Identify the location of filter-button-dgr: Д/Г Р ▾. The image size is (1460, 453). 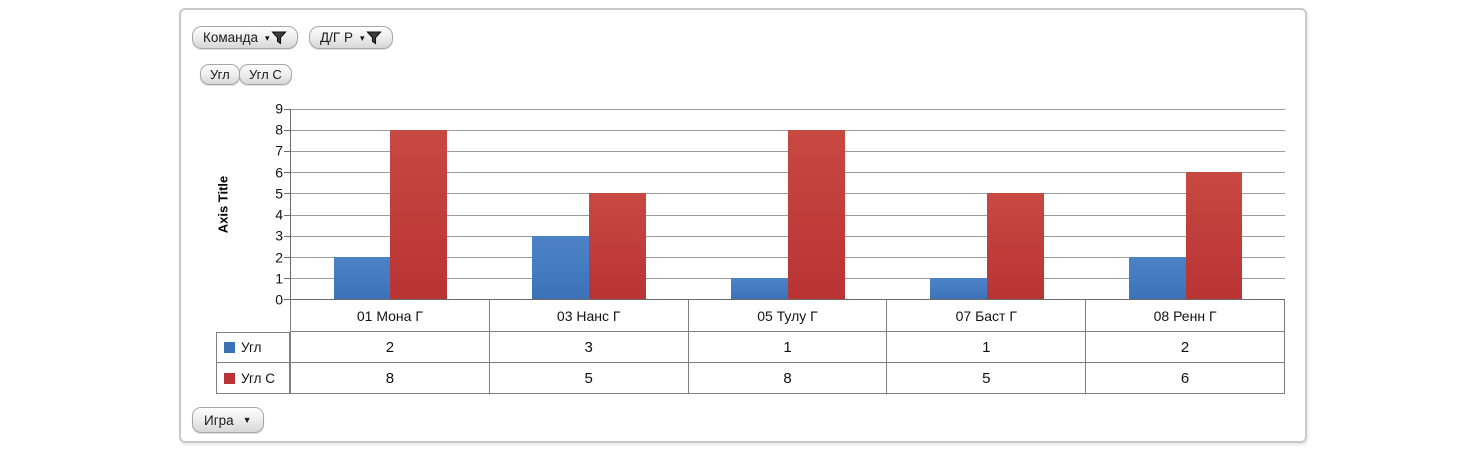
(351, 37).